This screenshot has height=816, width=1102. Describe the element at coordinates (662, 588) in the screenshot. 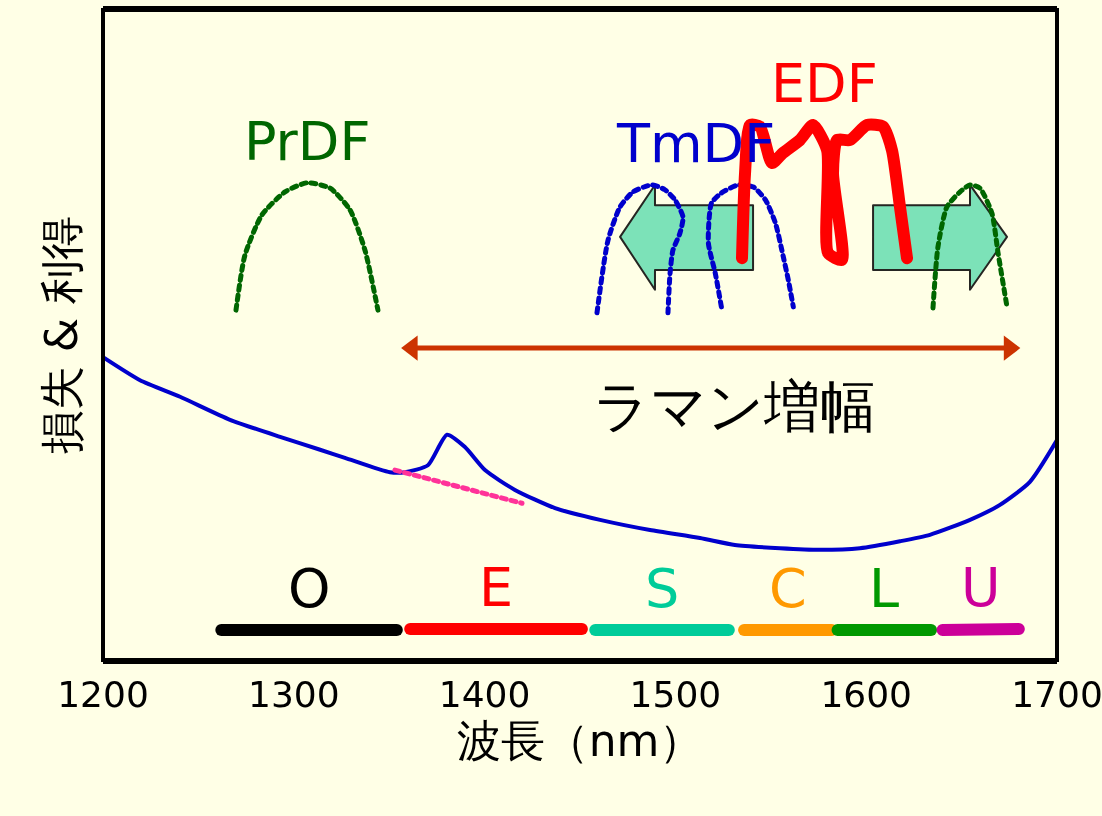

I see `series-label: S` at that location.